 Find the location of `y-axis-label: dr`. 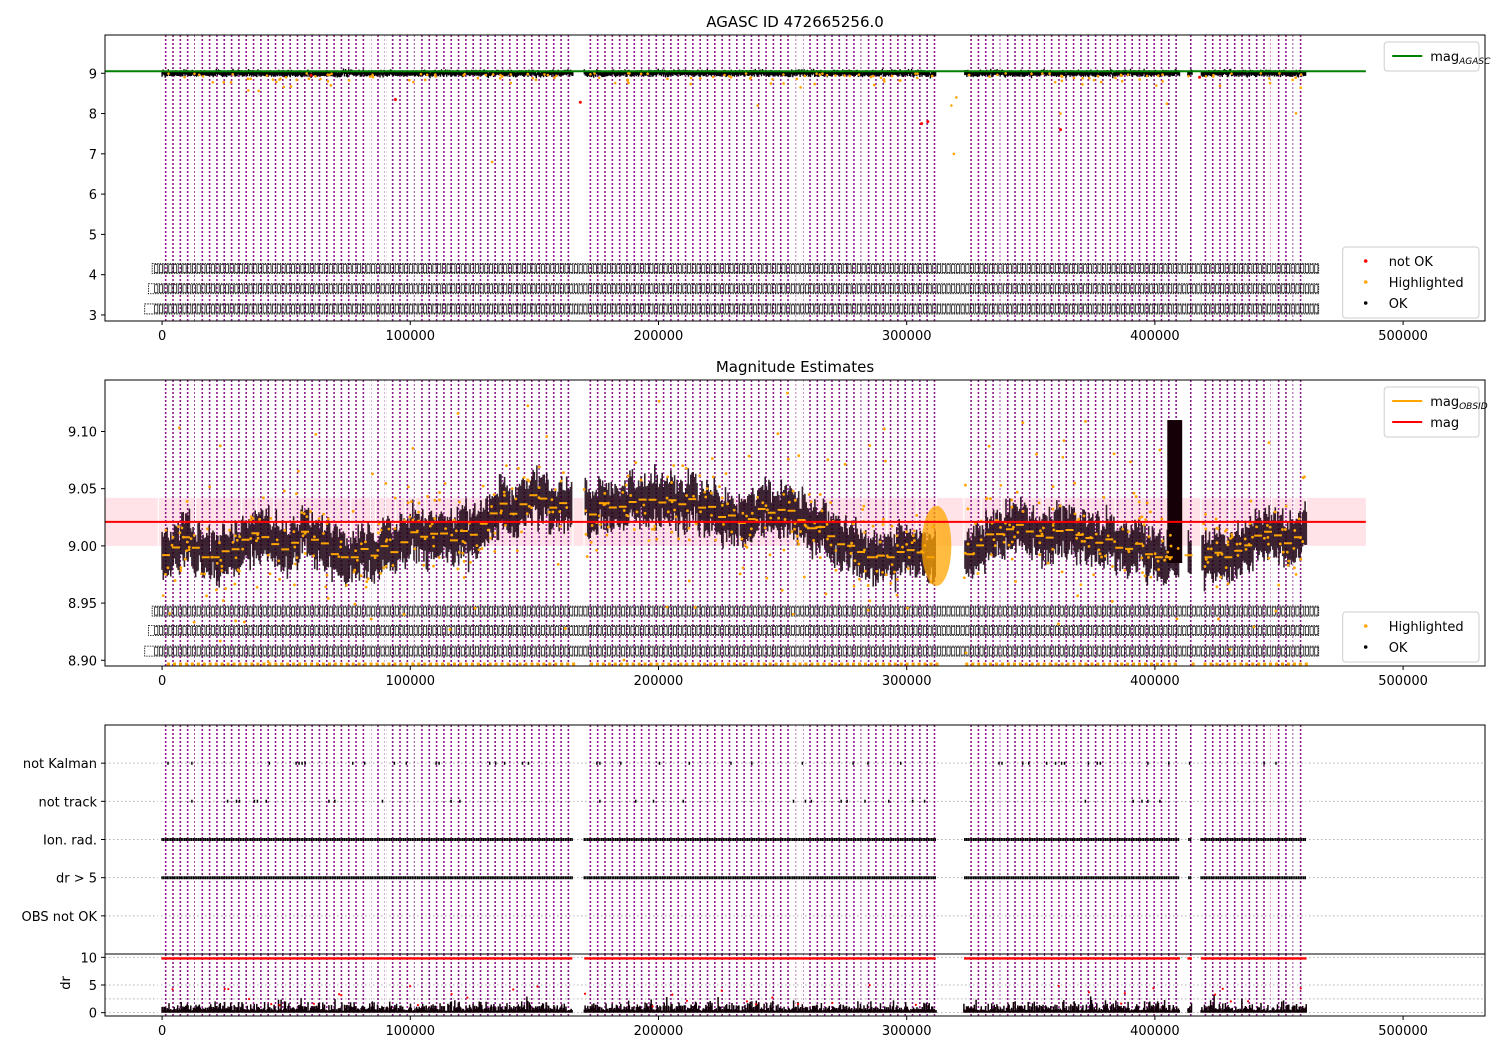

y-axis-label: dr is located at coordinates (66, 983).